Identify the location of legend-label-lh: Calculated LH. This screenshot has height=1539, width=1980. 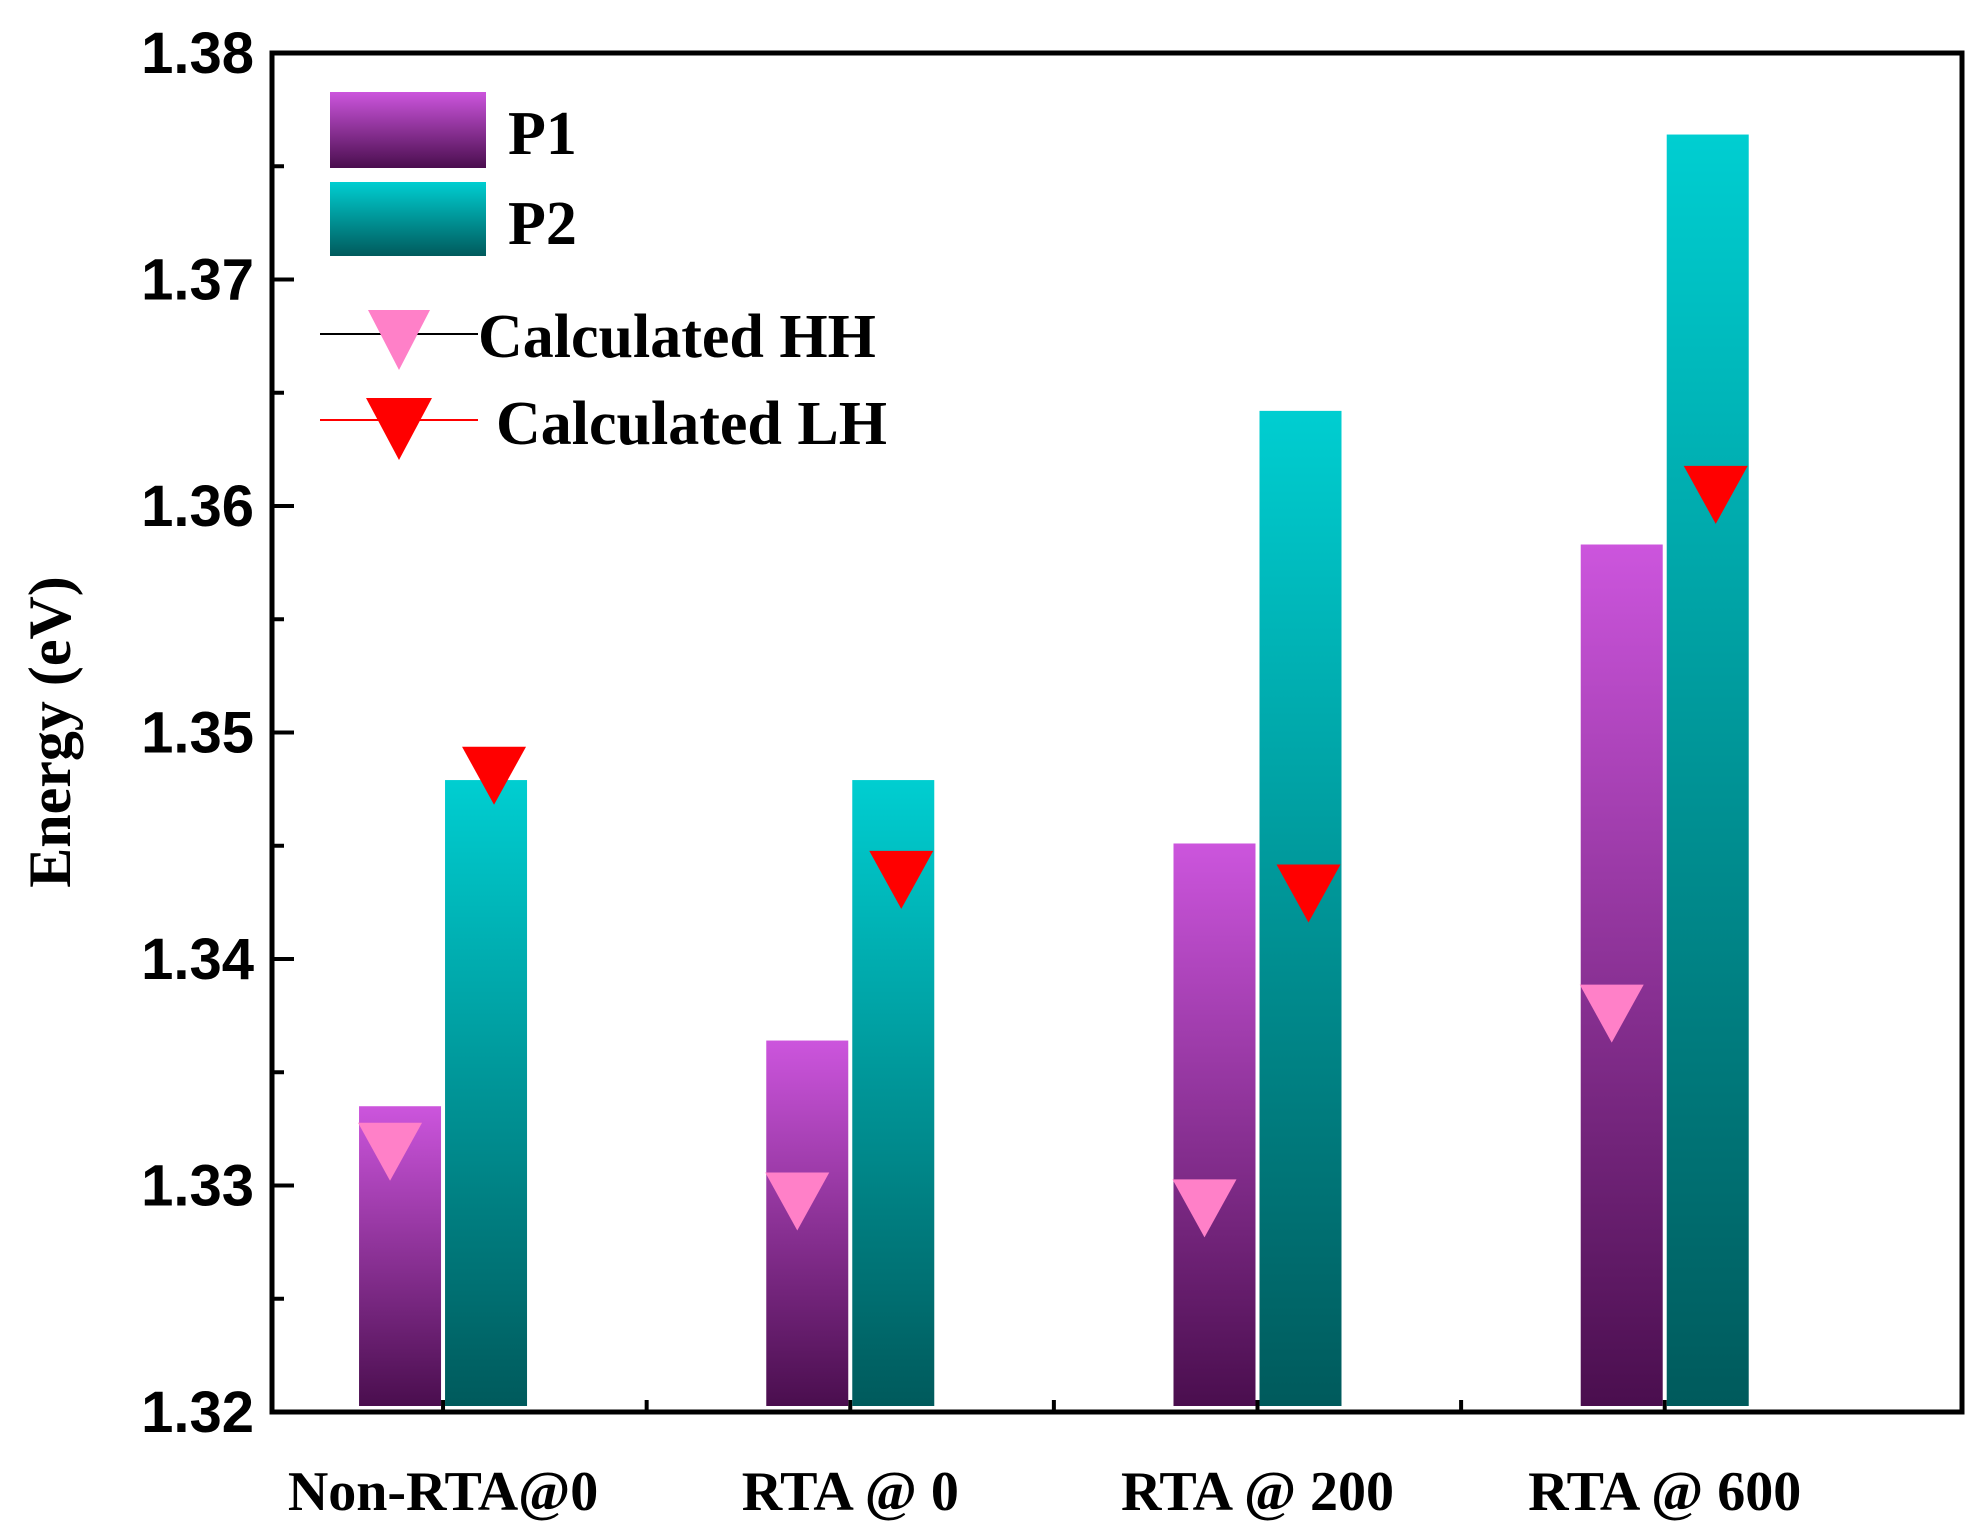
(691, 424).